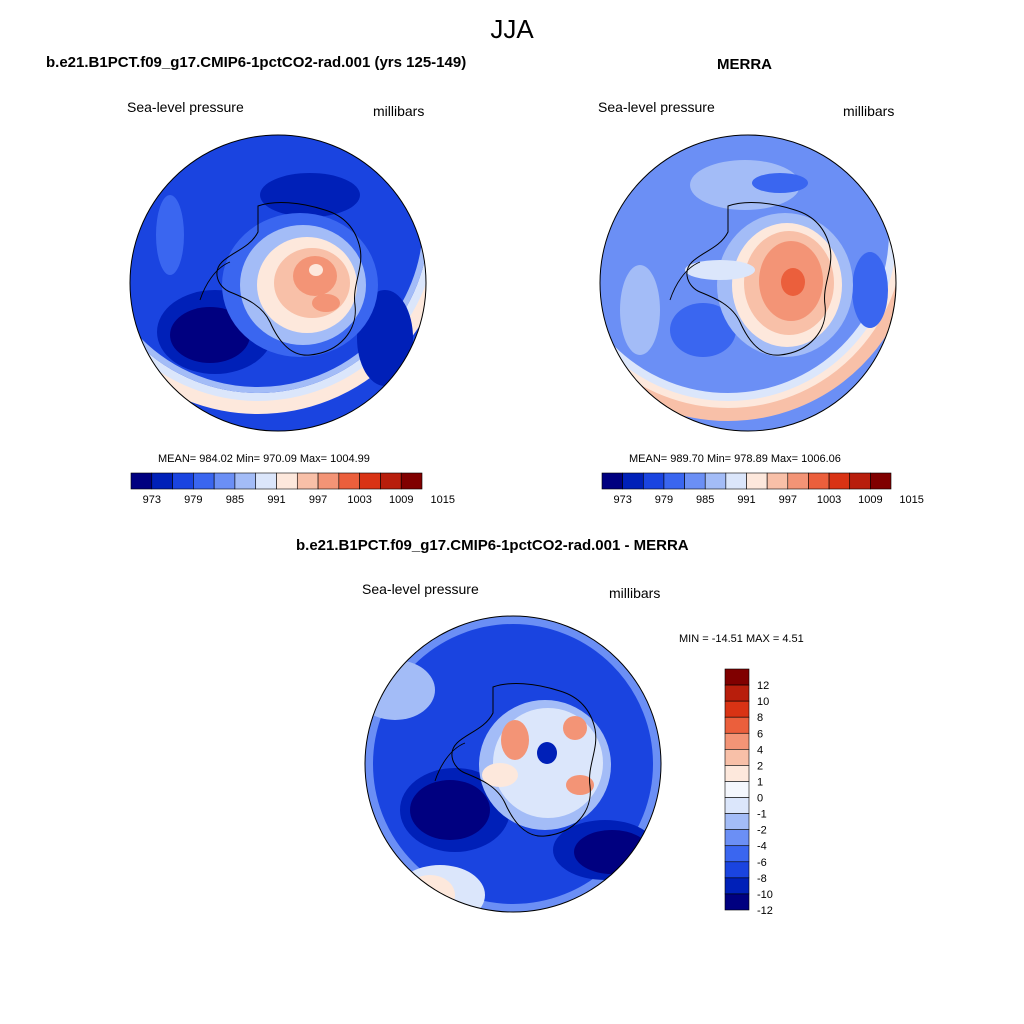 Image resolution: width=1024 pixels, height=1024 pixels. Describe the element at coordinates (870, 500) in the screenshot. I see `panel2-colorbar-tick-label: 1009` at that location.